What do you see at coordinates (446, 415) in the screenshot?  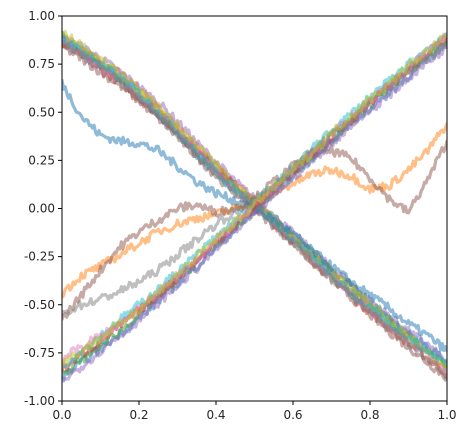 I see `x-tick-label: 1.0` at bounding box center [446, 415].